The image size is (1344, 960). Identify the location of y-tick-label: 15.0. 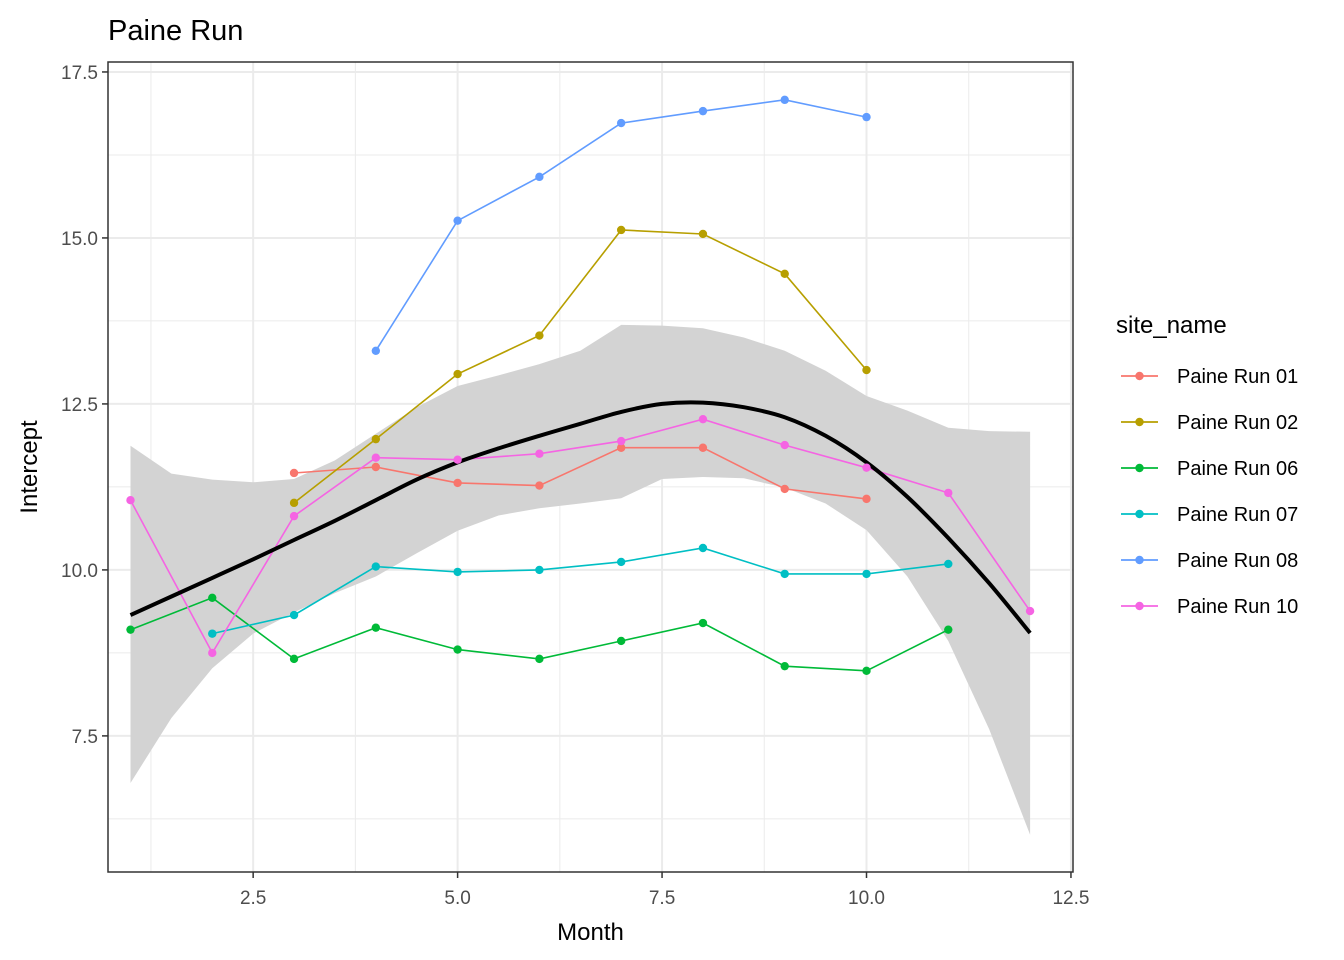
(79, 239).